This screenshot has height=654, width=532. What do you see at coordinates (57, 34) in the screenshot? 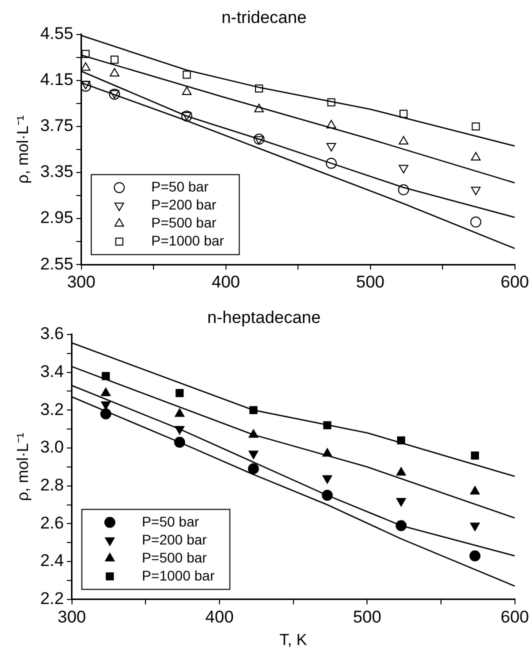
I see `y-tick-label: 4.55` at bounding box center [57, 34].